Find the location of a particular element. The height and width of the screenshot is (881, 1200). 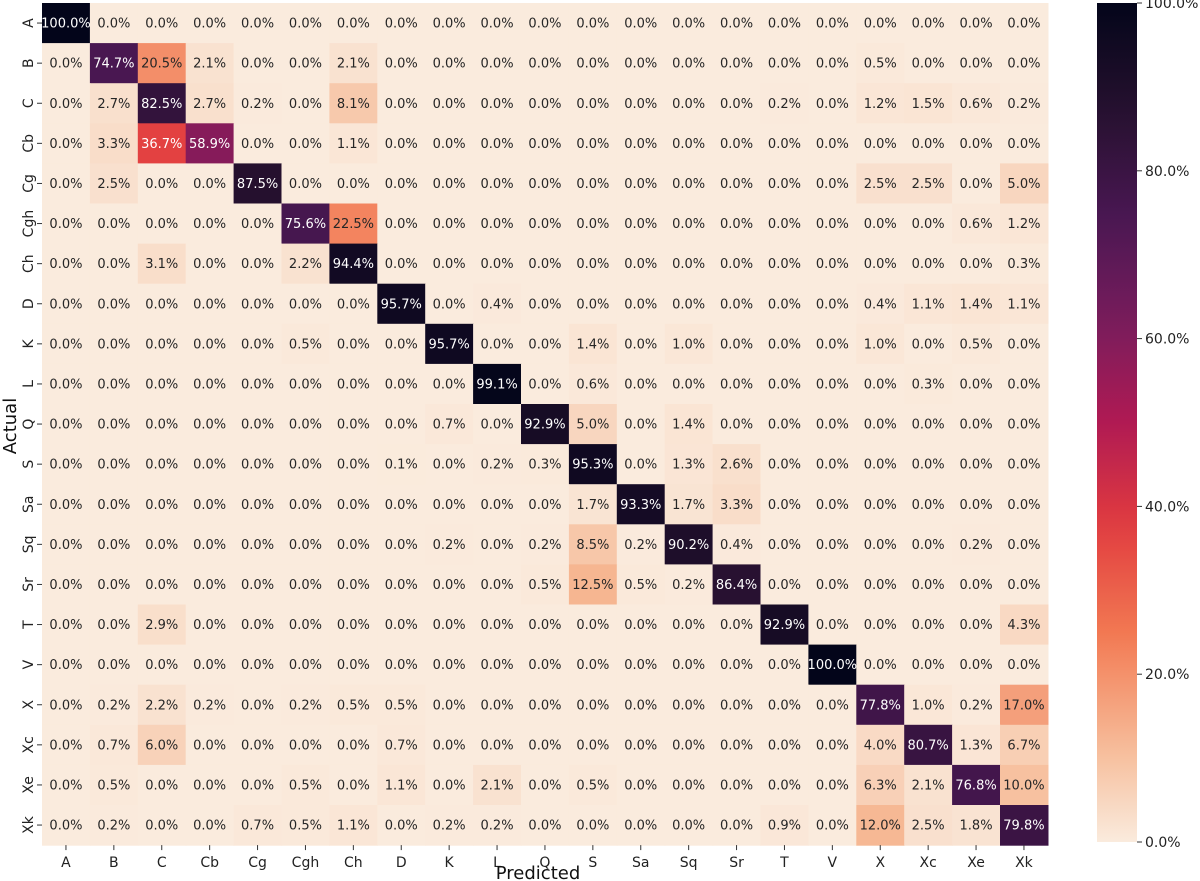

cell-B-Sr is located at coordinates (737, 63).